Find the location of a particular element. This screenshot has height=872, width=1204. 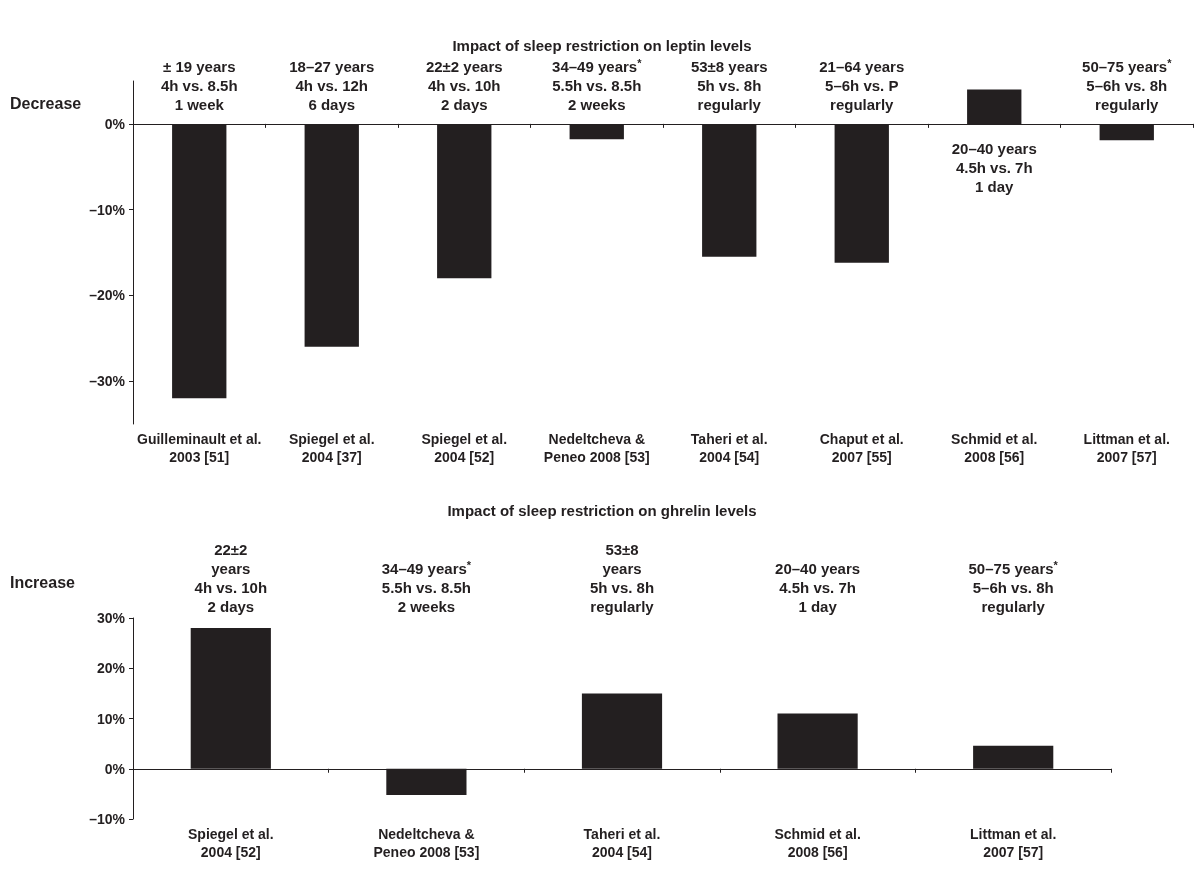

annotation: 53±8 years 5h vs. 8h regularly is located at coordinates (729, 85).